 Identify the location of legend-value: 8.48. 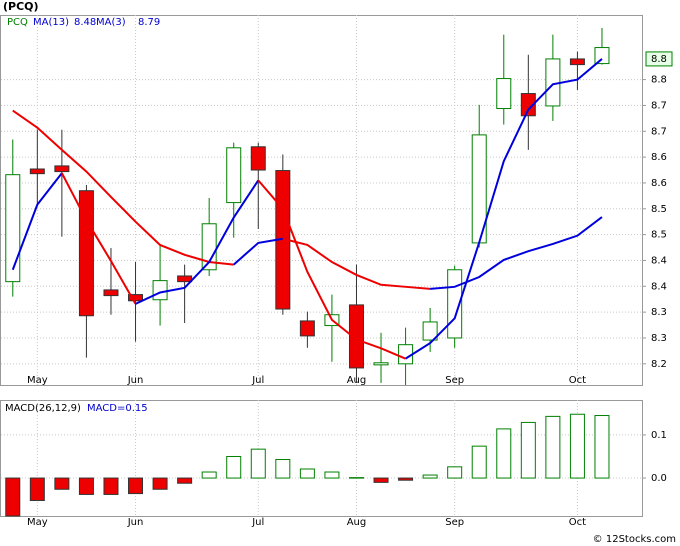
(85, 22).